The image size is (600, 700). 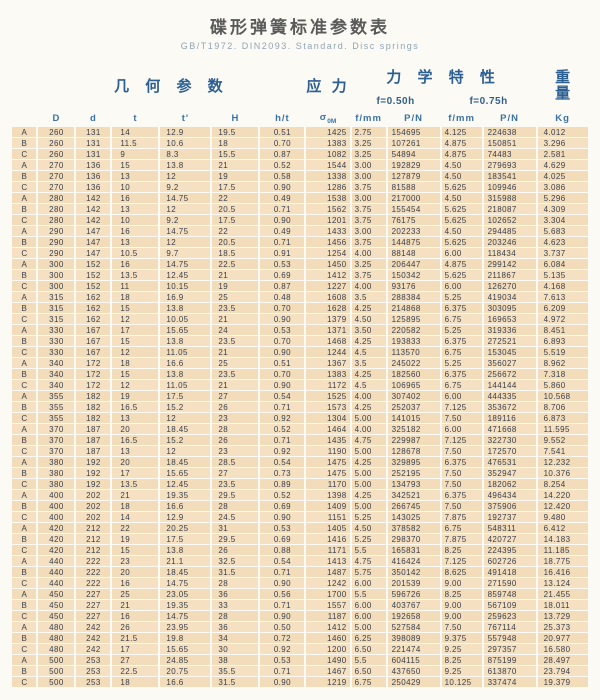 I want to click on table-cell: 118434, so click(x=509, y=253).